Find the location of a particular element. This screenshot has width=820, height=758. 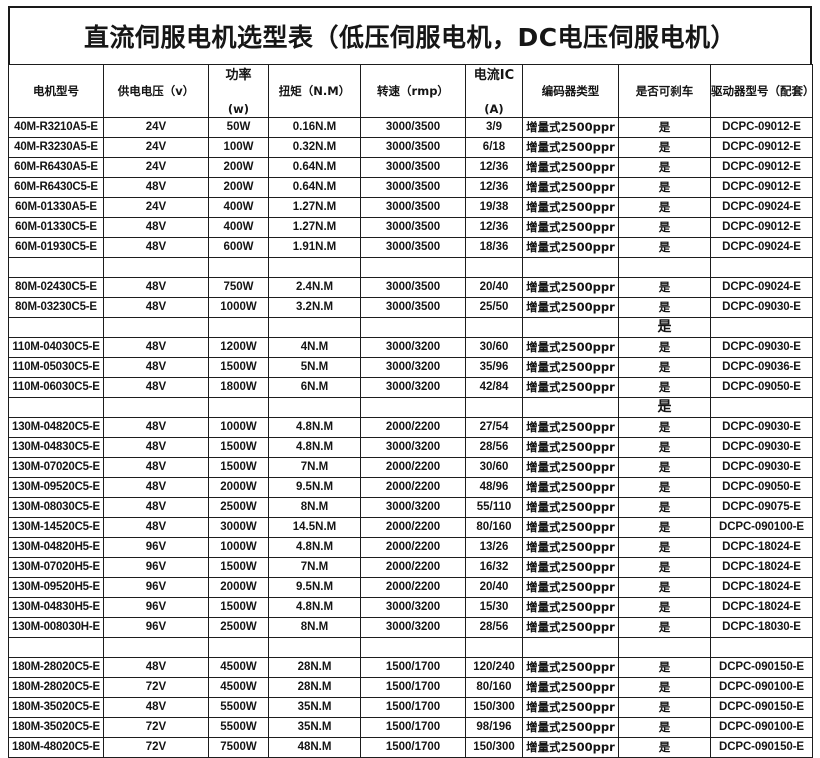

cell-model: 130M-07020H5-E is located at coordinates (56, 567).